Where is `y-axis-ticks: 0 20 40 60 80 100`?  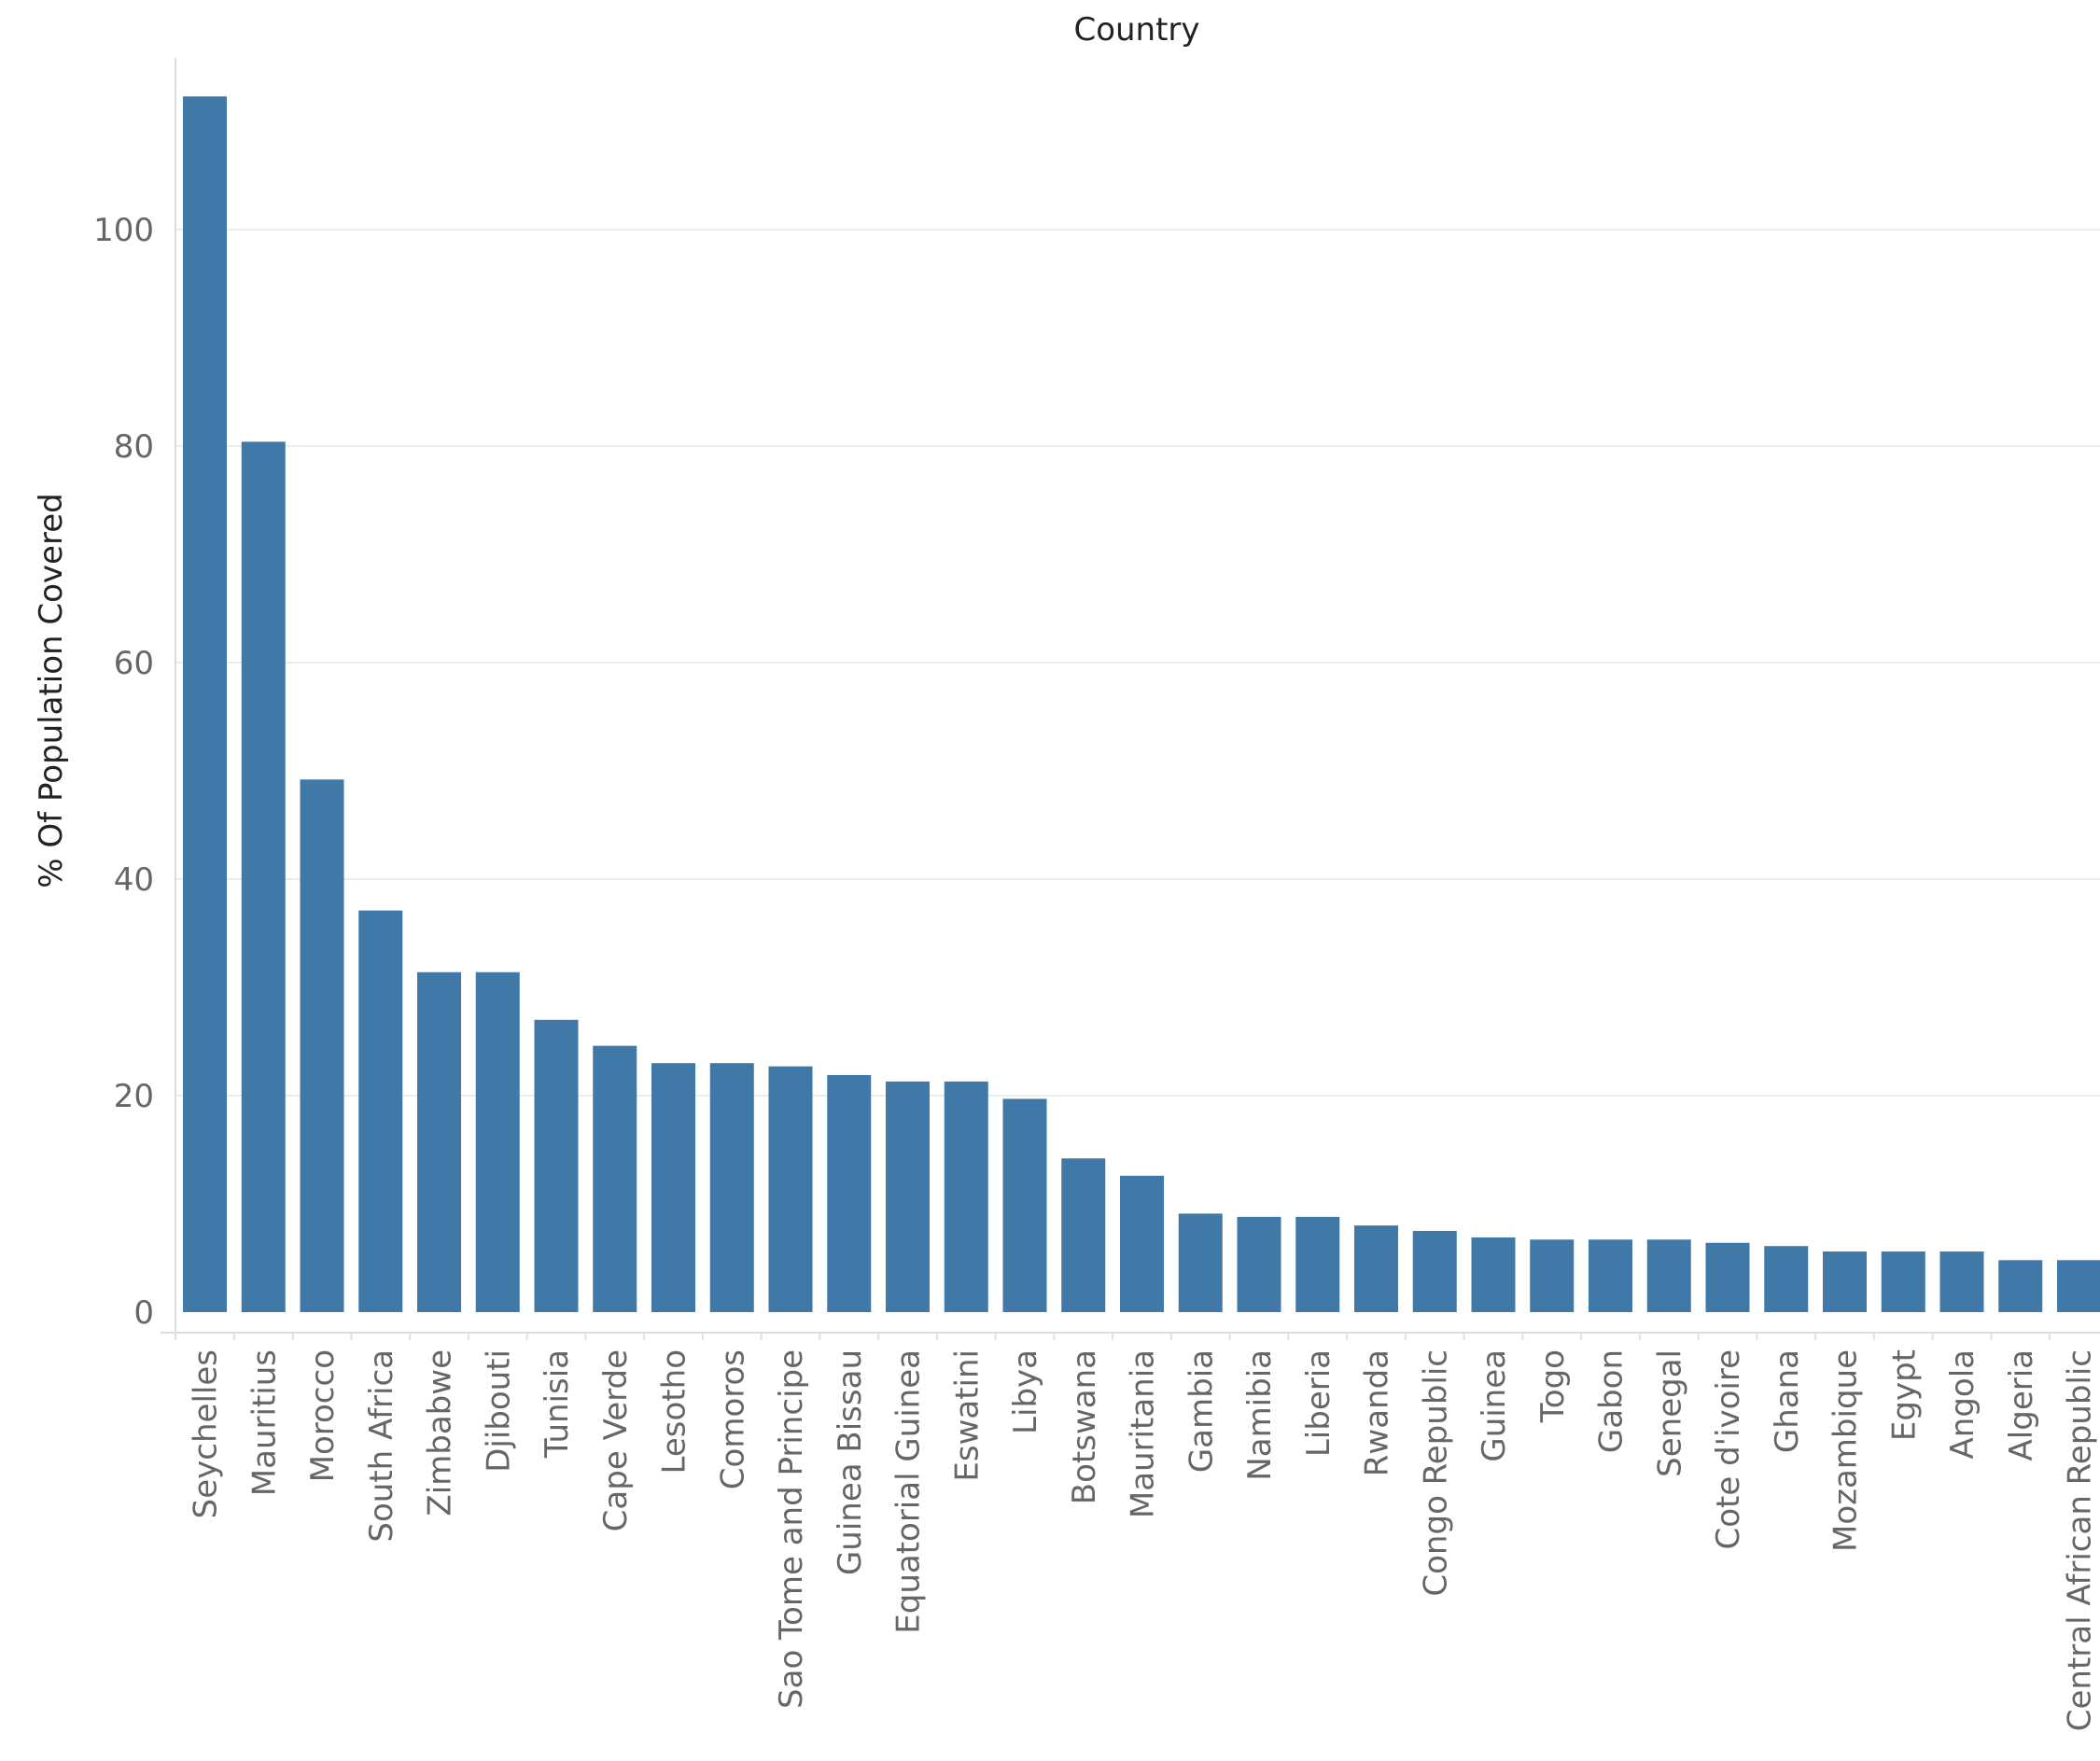 y-axis-ticks: 0 20 40 60 80 100 is located at coordinates (123, 772).